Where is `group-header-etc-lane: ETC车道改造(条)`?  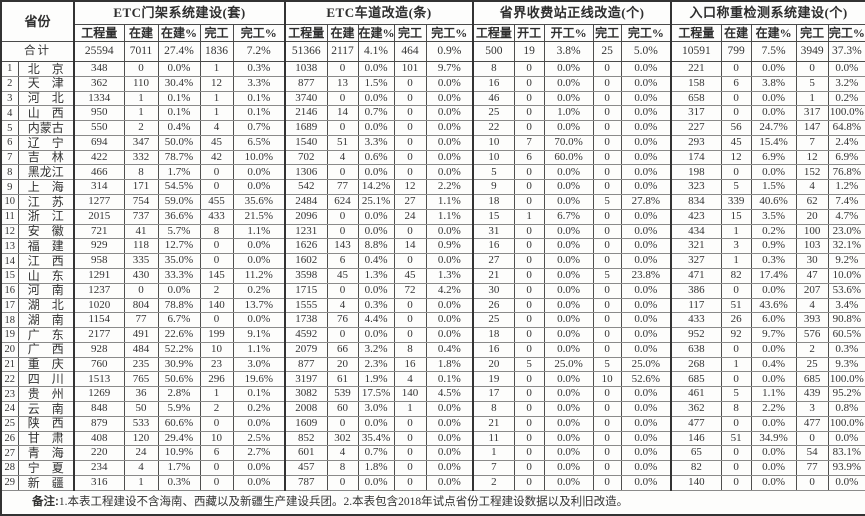
group-header-etc-lane: ETC车道改造(条) is located at coordinates (379, 12).